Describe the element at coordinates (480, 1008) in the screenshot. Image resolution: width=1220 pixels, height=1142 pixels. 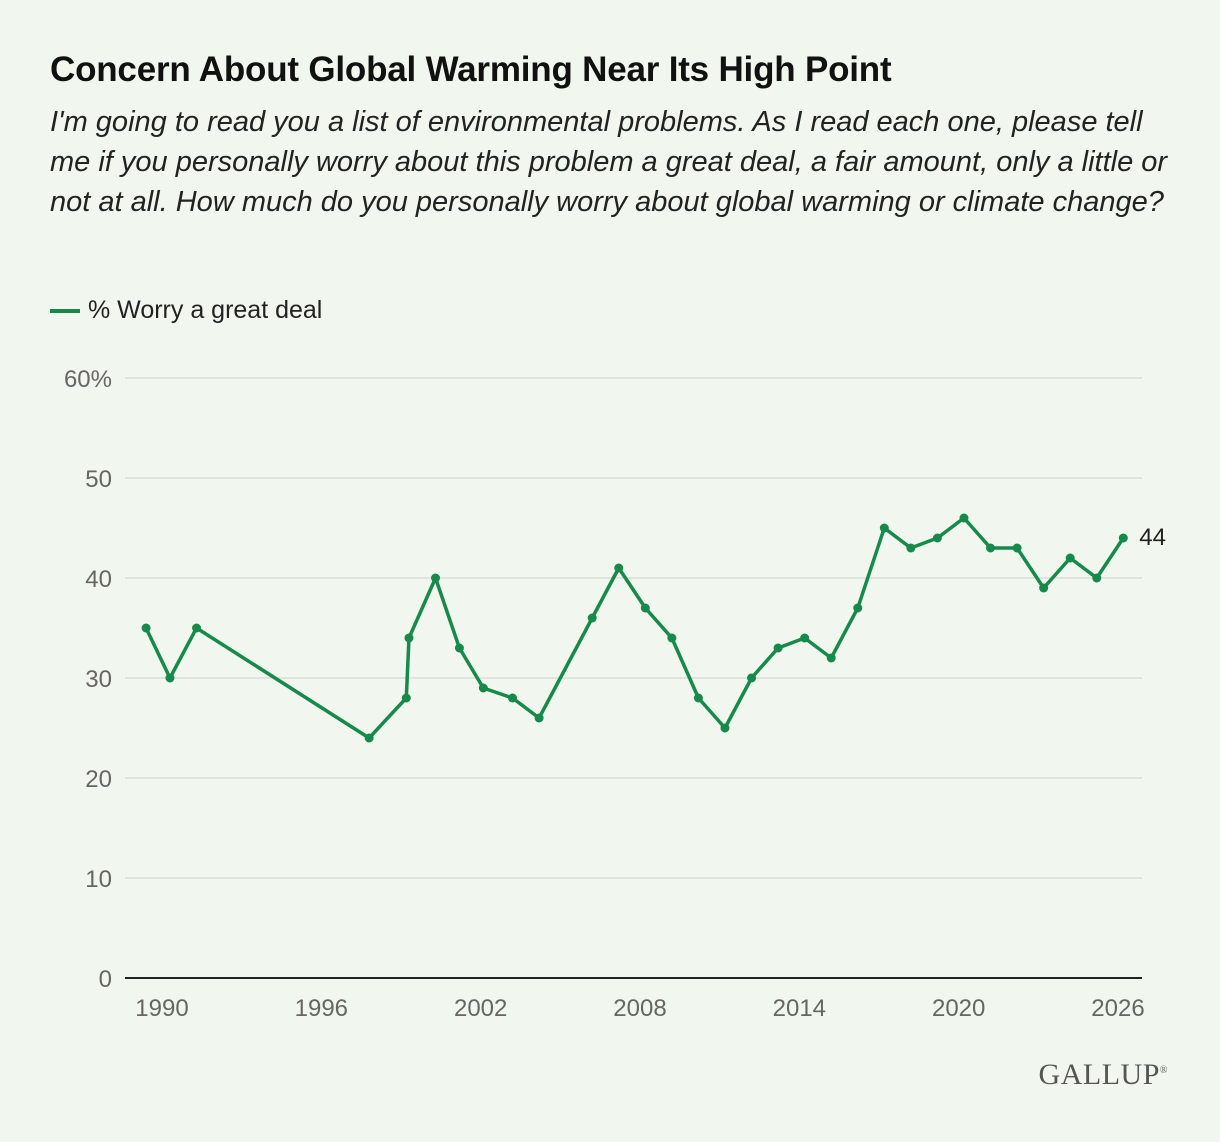
I see `x-tick-label: 2002` at that location.